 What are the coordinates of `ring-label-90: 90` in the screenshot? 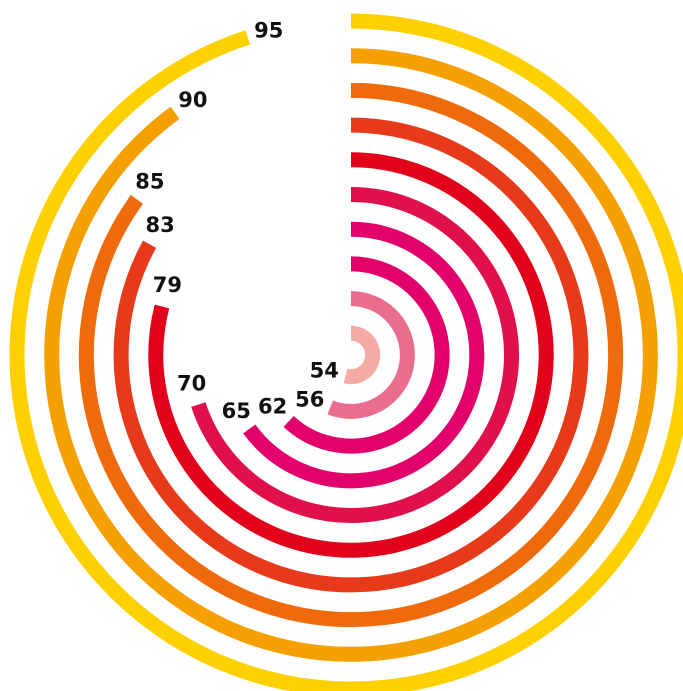 It's located at (192, 100).